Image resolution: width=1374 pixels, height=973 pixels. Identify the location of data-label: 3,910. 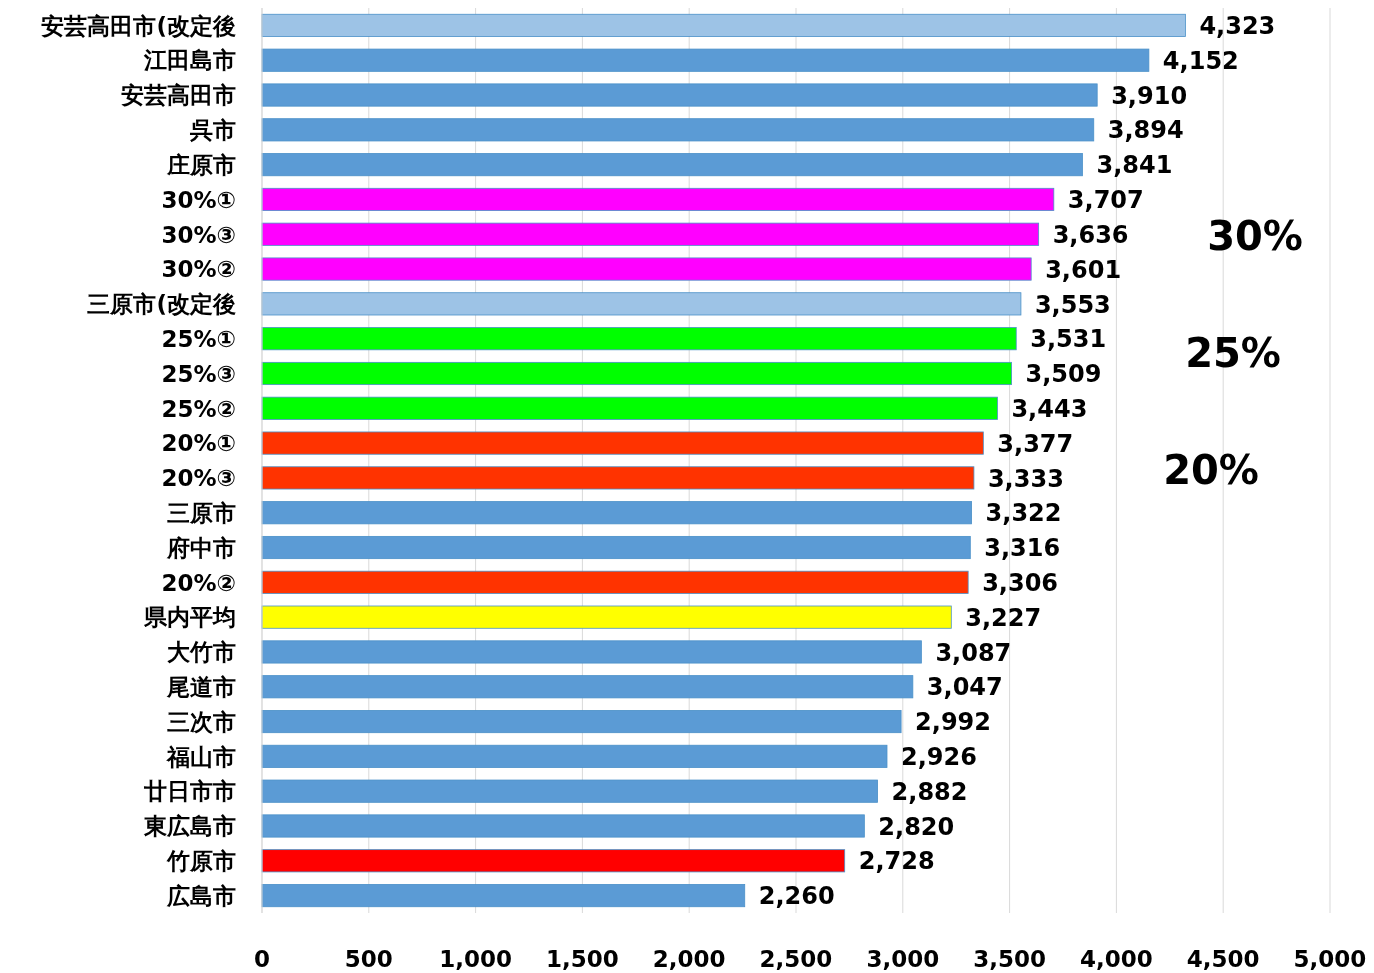
(1149, 95).